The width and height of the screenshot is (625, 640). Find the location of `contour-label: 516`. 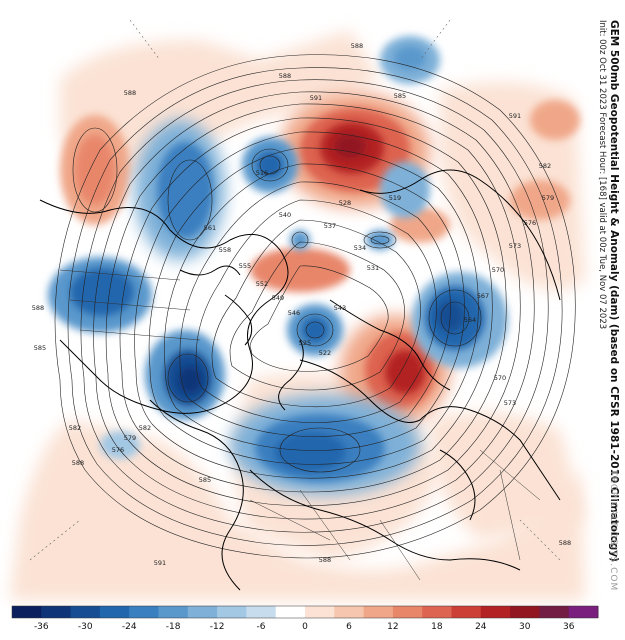

contour-label: 516 is located at coordinates (262, 173).